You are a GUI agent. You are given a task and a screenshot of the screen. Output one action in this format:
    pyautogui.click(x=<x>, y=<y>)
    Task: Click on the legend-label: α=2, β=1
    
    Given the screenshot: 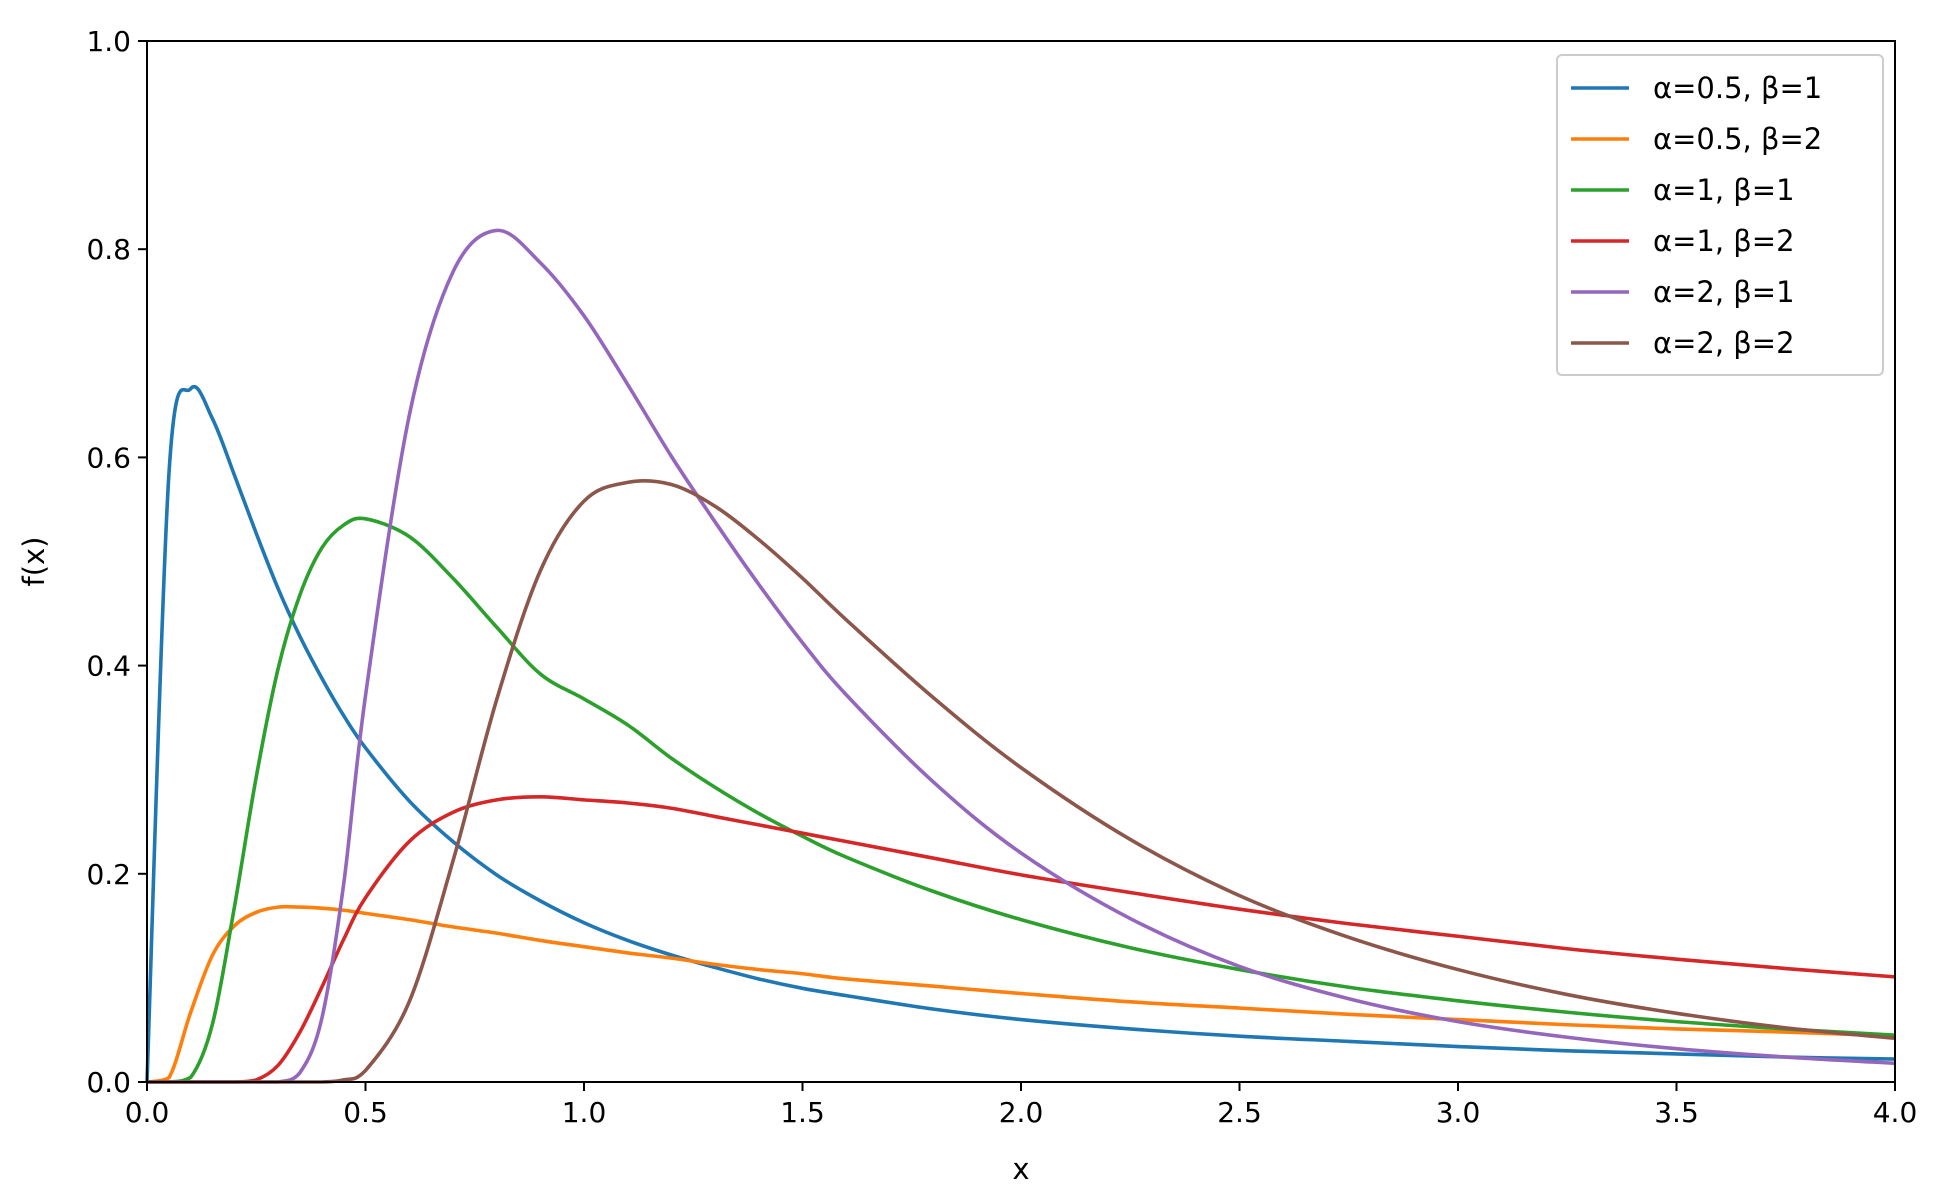 What is the action you would take?
    pyautogui.click(x=1724, y=292)
    